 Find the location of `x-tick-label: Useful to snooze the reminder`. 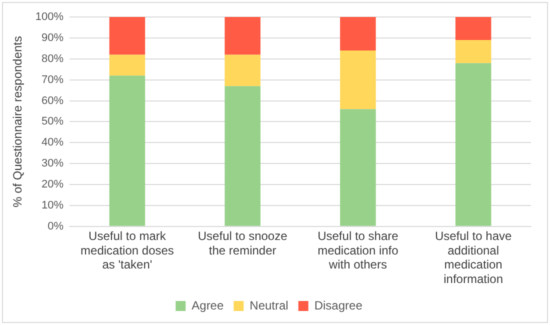

x-tick-label: Useful to snooze the reminder is located at coordinates (243, 243).